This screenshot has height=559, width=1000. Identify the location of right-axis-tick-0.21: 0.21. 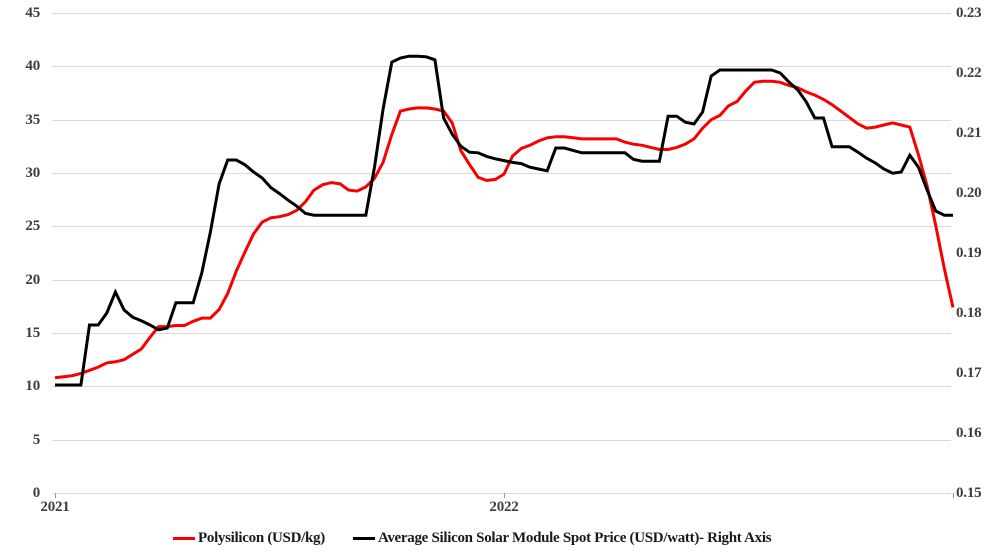
(969, 133).